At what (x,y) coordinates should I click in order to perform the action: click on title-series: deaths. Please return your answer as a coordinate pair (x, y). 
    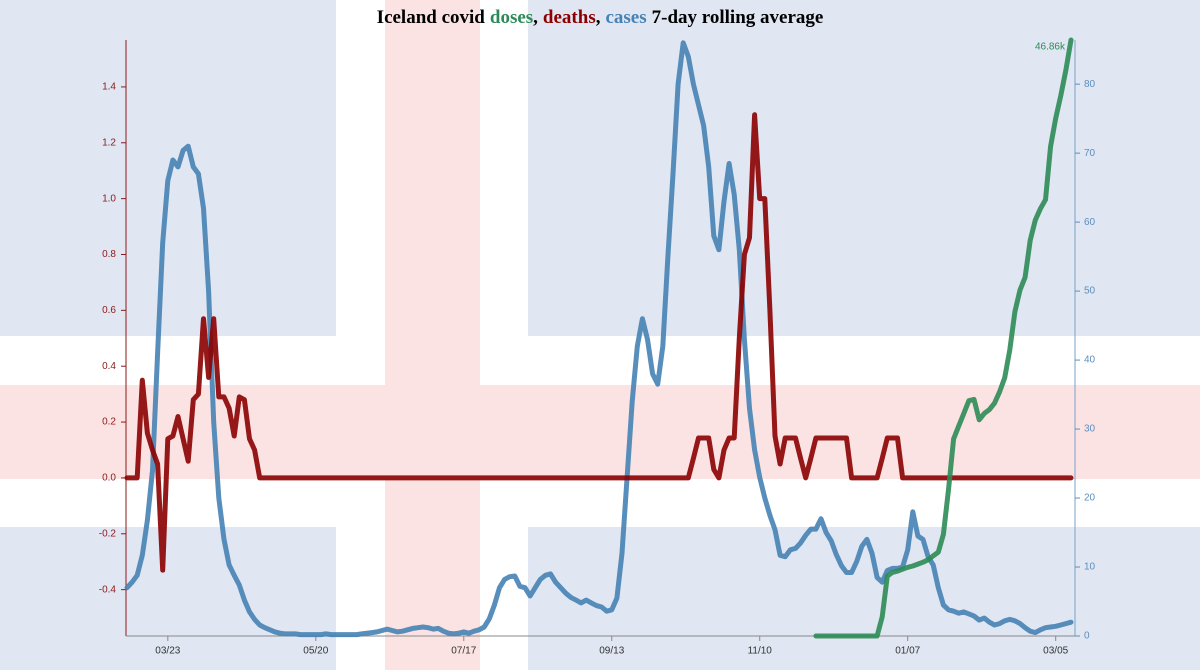
    Looking at the image, I should click on (569, 17).